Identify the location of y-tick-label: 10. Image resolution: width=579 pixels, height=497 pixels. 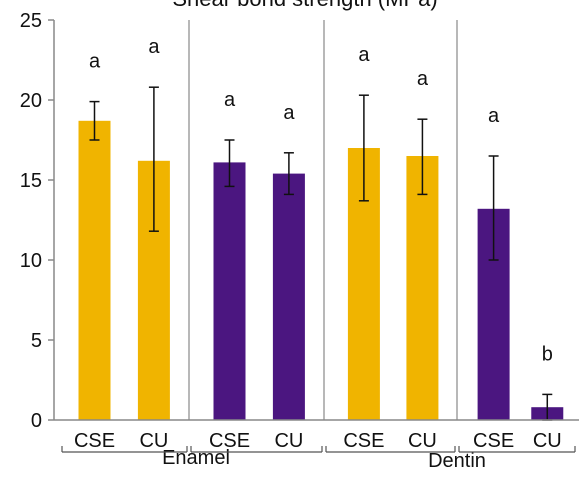
(31, 261).